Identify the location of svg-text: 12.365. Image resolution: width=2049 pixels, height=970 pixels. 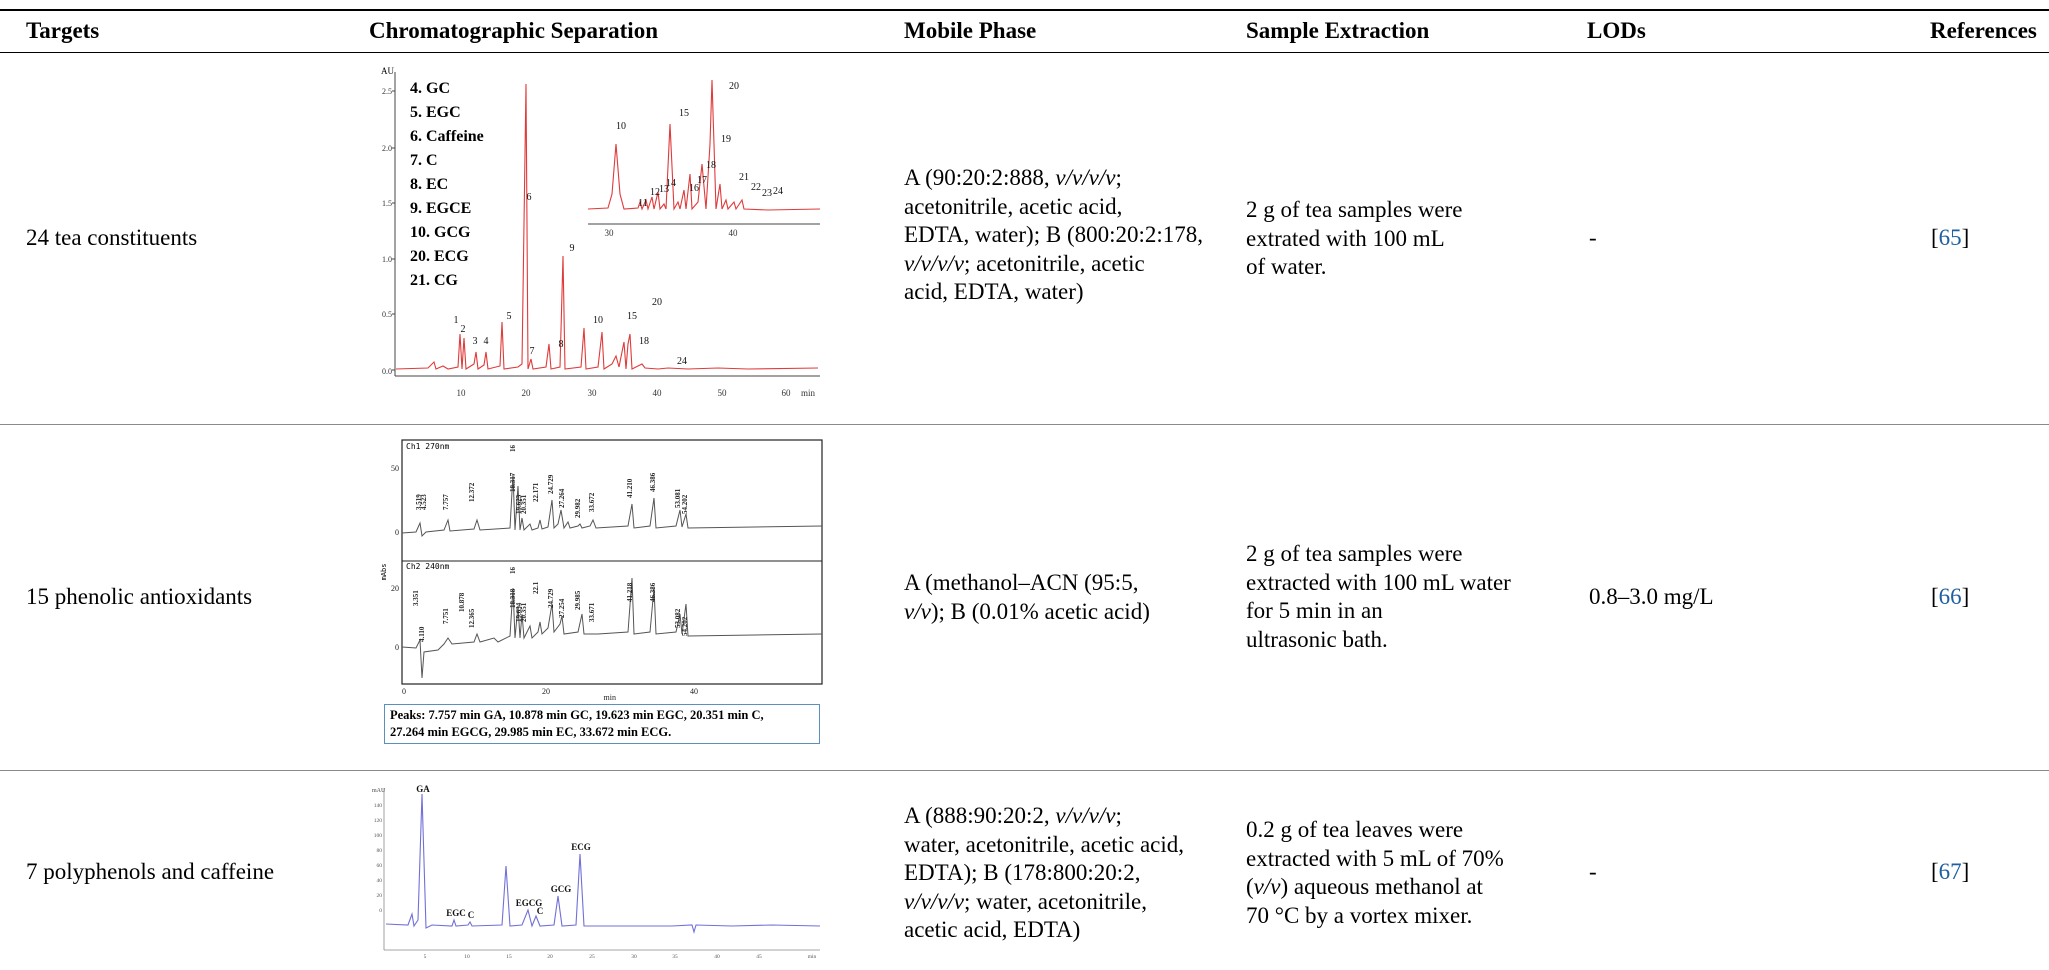
(472, 618).